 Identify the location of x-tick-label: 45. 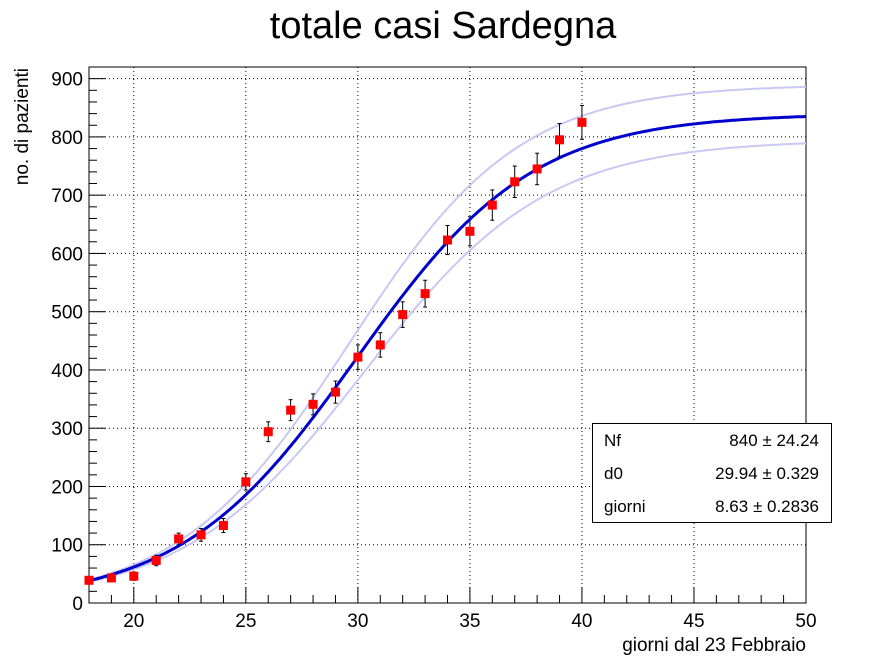
(693, 621).